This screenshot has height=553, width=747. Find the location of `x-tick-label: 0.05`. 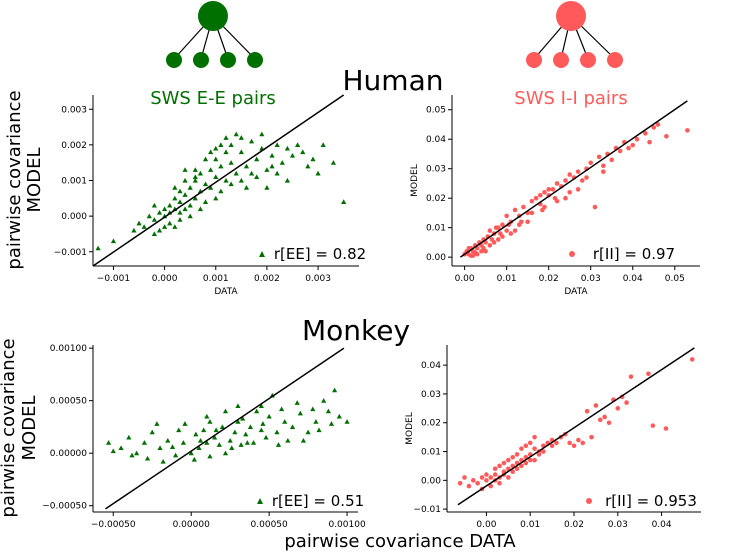

x-tick-label: 0.05 is located at coordinates (675, 279).